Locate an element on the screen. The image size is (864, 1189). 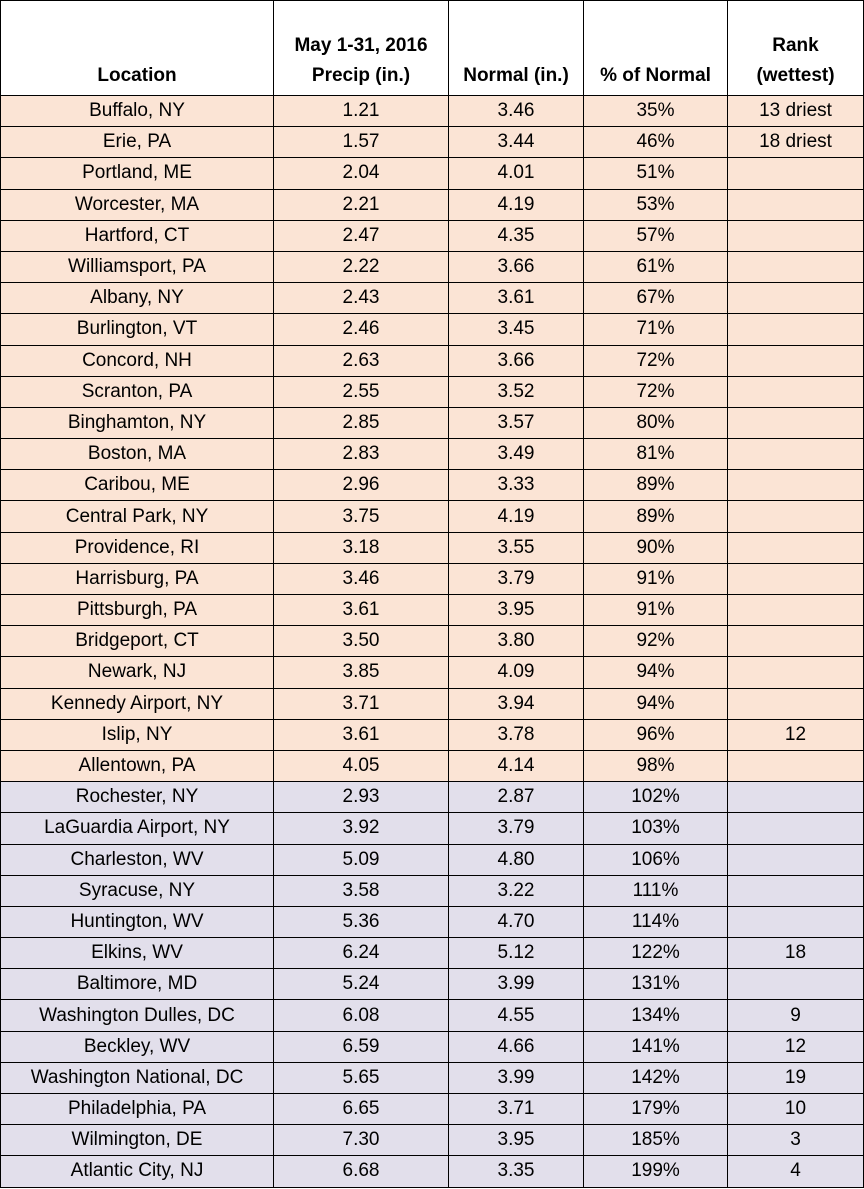
table-cell: Washington National, DC is located at coordinates (137, 1078).